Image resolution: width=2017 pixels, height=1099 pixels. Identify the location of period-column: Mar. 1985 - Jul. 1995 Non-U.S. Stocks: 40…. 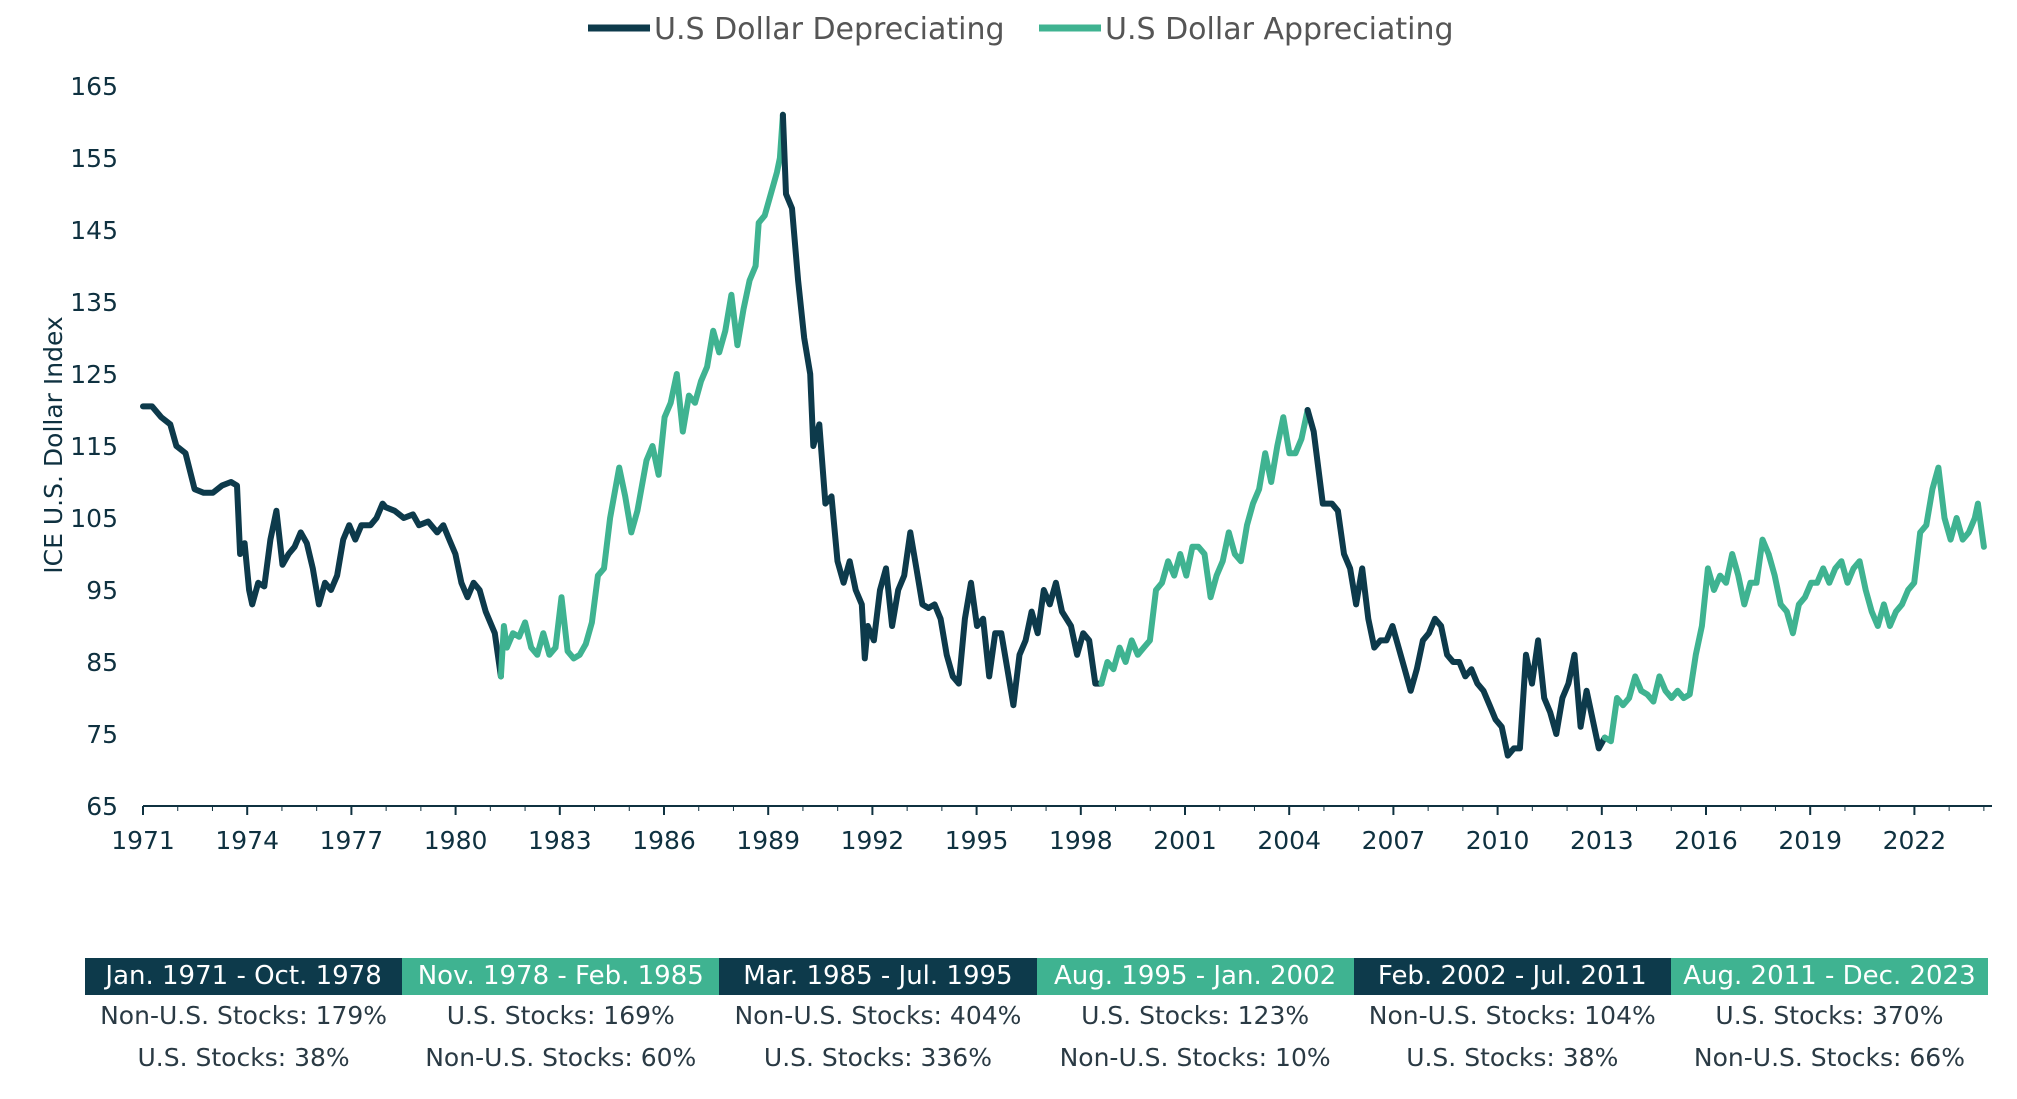
(878, 1018).